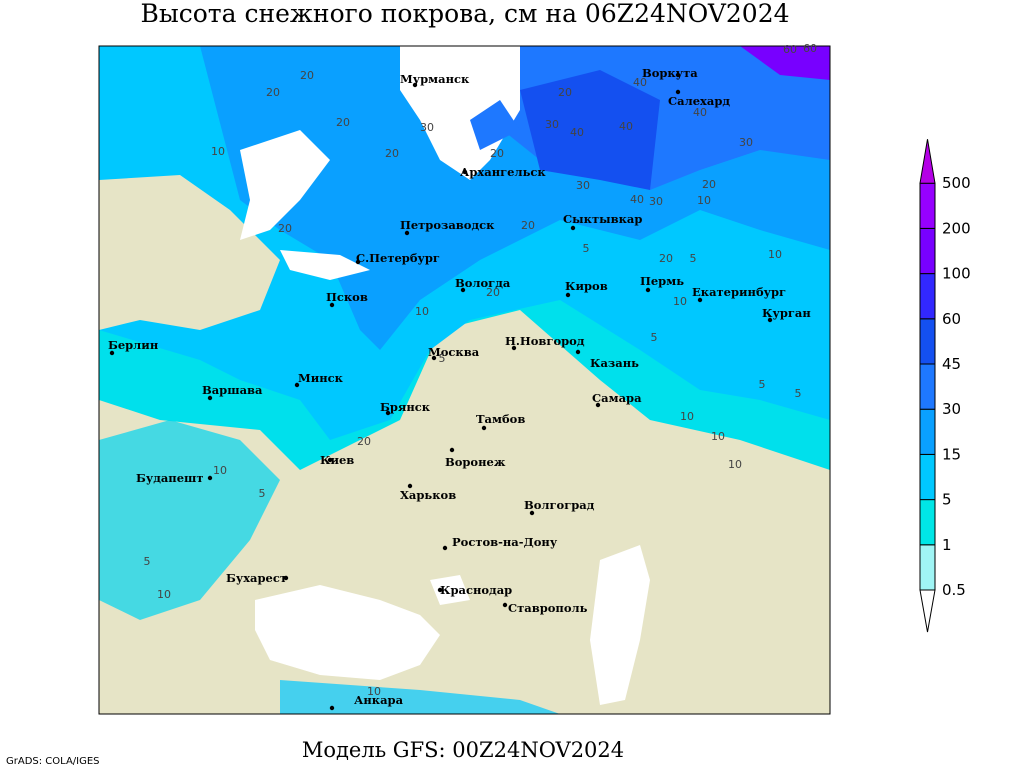  Describe the element at coordinates (699, 101) in the screenshot. I see `city-label: Салехард` at that location.